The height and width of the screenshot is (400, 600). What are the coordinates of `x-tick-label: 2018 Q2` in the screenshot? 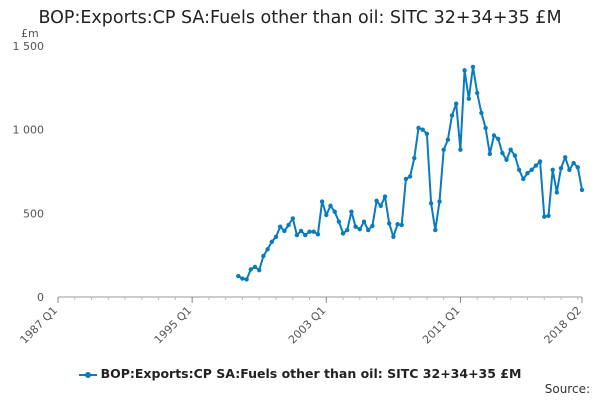 It's located at (563, 325).